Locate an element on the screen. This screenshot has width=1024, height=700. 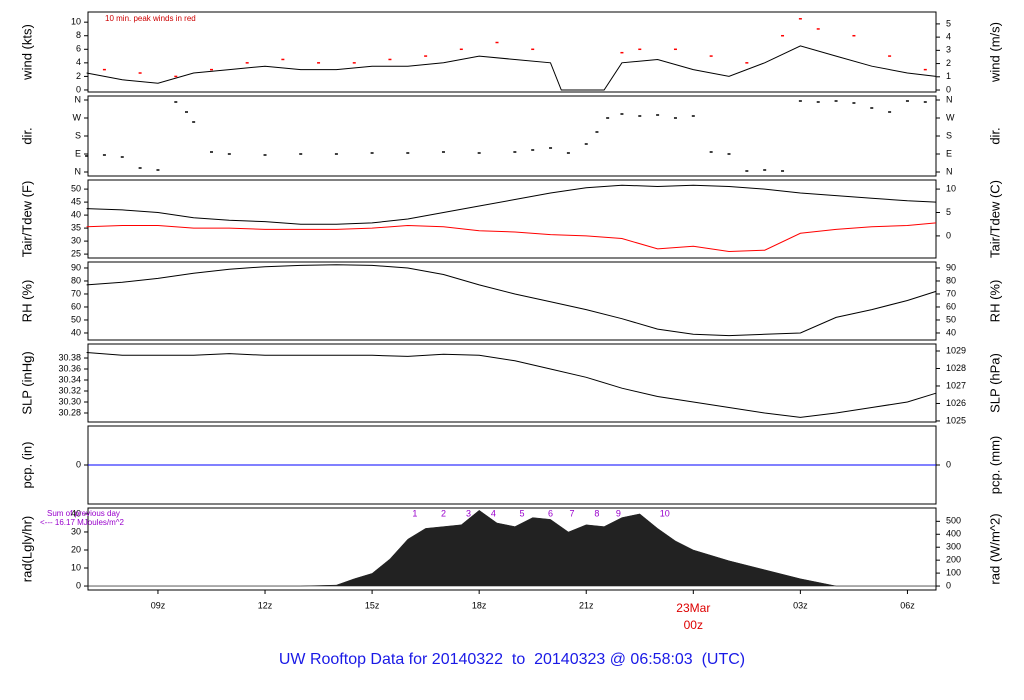
y-tick-label: 8 is located at coordinates (78, 35).